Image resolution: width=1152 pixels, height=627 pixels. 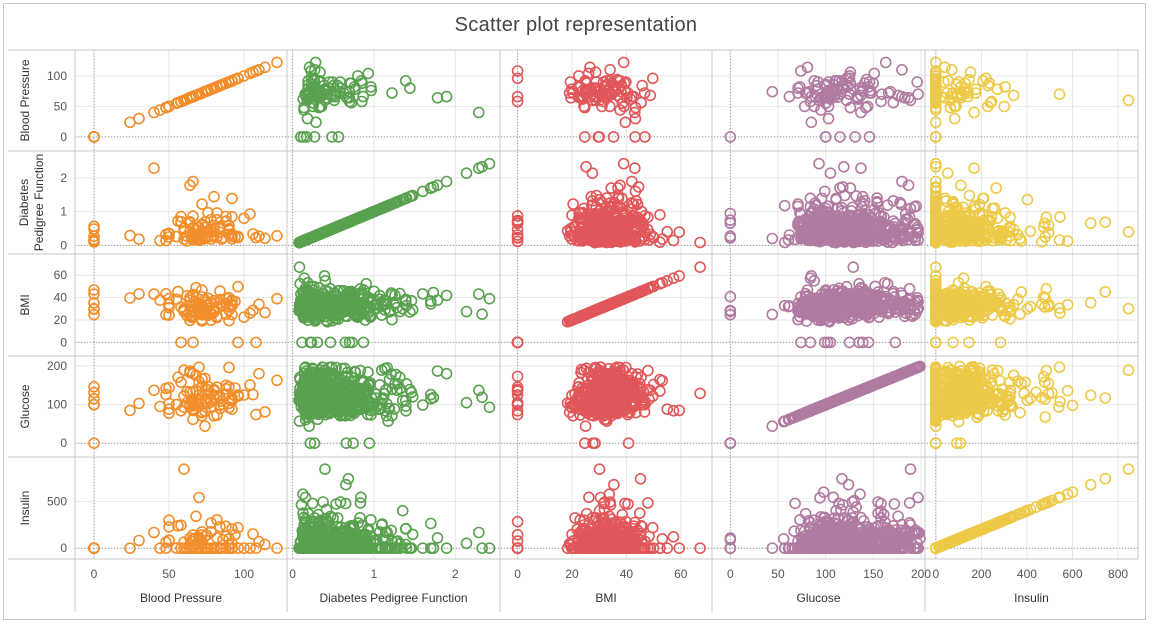 I want to click on point-bmi-vs-bmi, so click(x=700, y=267).